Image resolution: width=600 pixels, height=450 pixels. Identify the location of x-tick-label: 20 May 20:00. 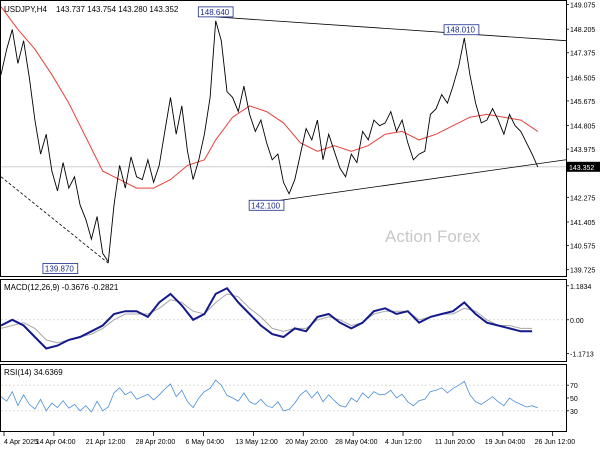
(306, 442).